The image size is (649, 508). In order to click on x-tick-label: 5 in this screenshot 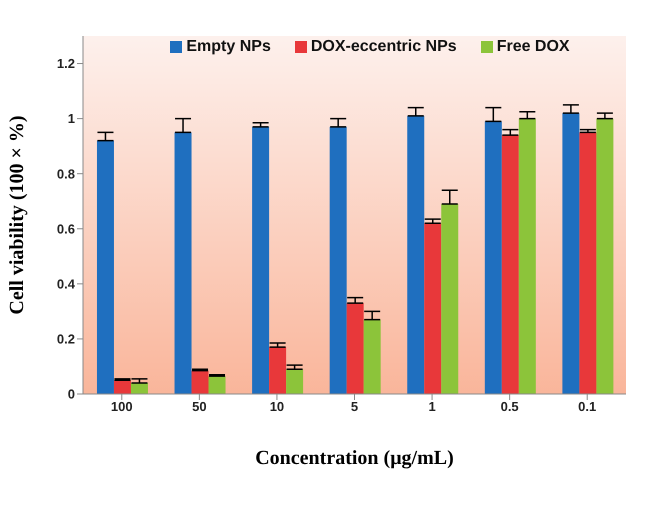, I will do `click(354, 406)`.